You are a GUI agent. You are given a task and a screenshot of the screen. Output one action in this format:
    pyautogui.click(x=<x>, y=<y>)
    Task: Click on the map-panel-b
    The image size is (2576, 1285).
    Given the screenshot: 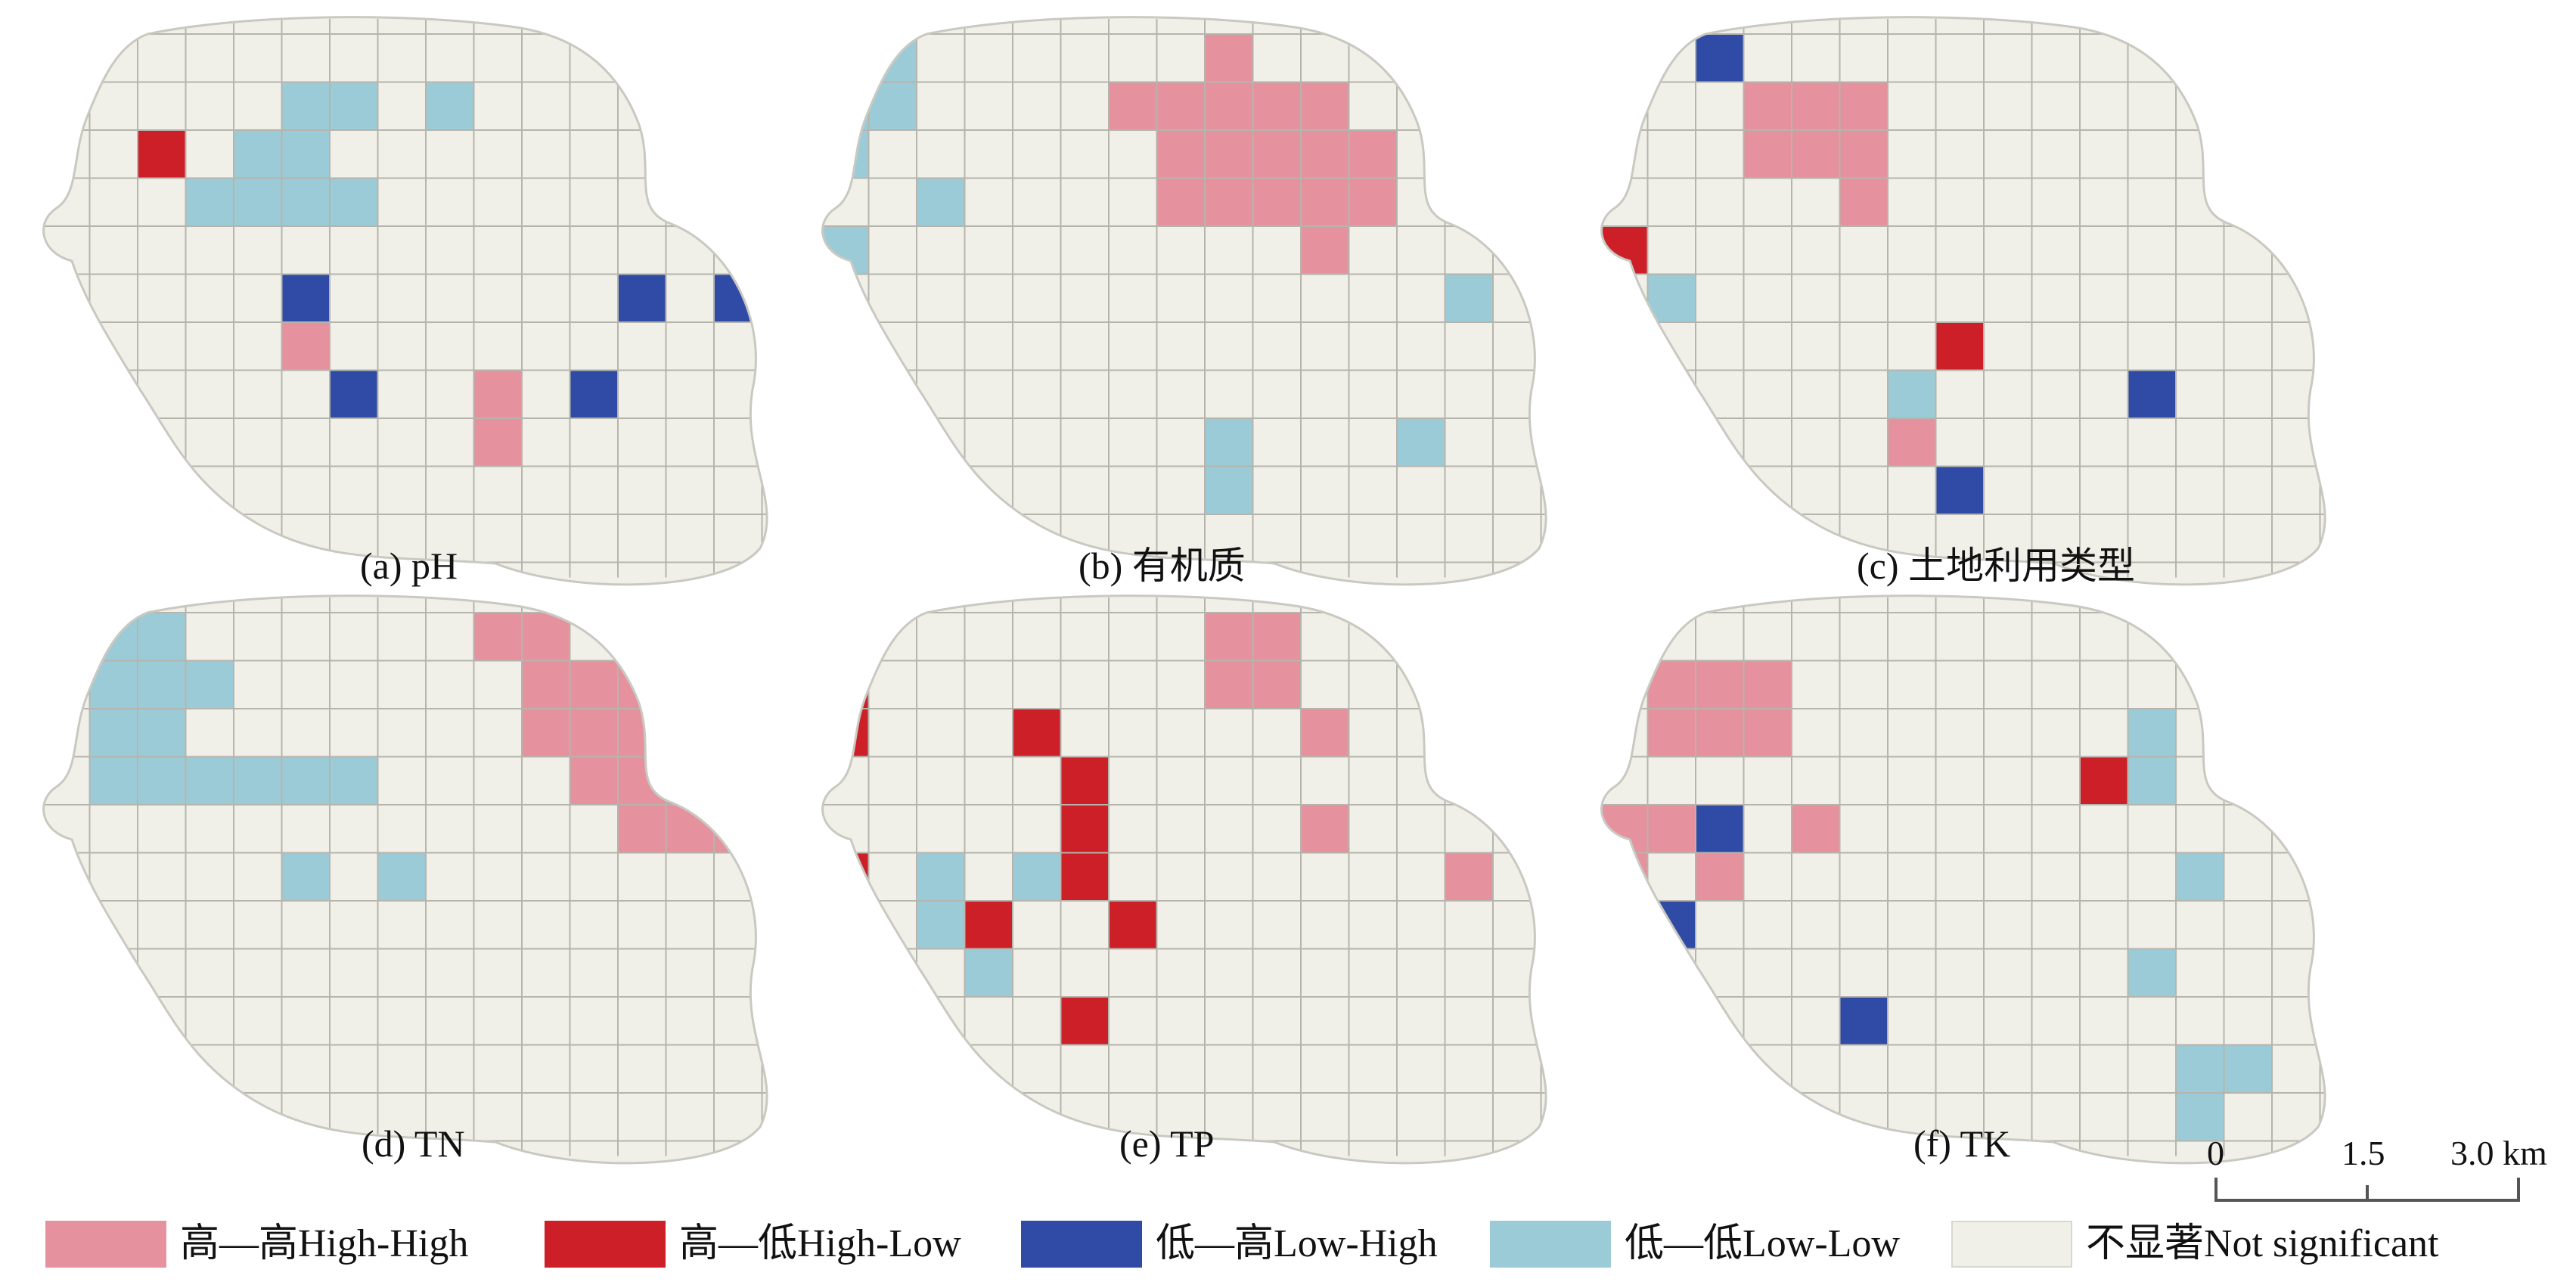 What is the action you would take?
    pyautogui.click(x=1184, y=301)
    